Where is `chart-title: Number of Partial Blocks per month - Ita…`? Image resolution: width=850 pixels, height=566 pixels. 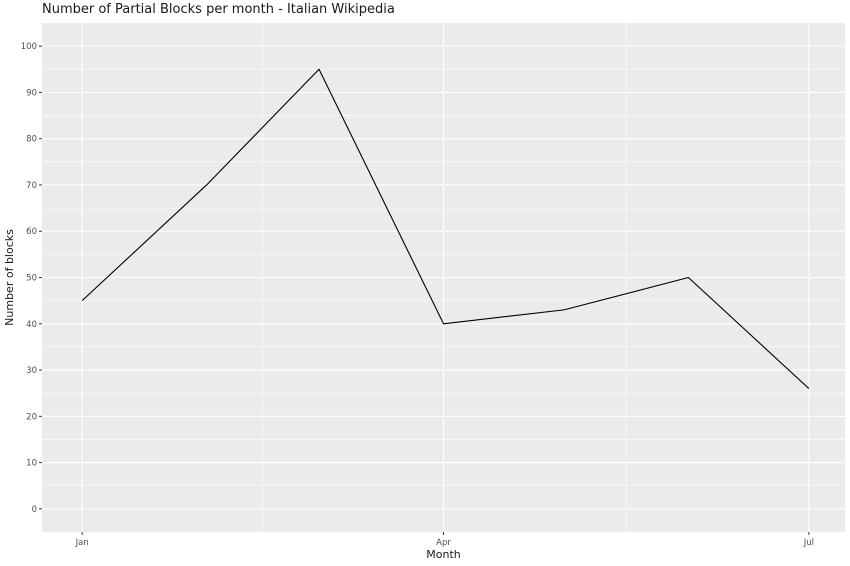
chart-title: Number of Partial Blocks per month - Ita… is located at coordinates (218, 9).